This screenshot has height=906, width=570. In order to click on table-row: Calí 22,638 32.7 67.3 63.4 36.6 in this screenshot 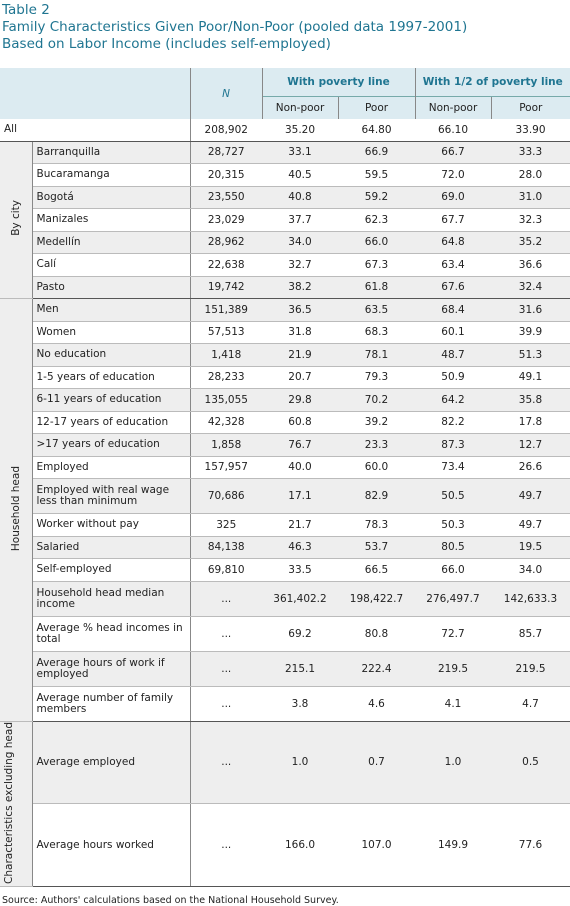, I will do `click(285, 265)`.